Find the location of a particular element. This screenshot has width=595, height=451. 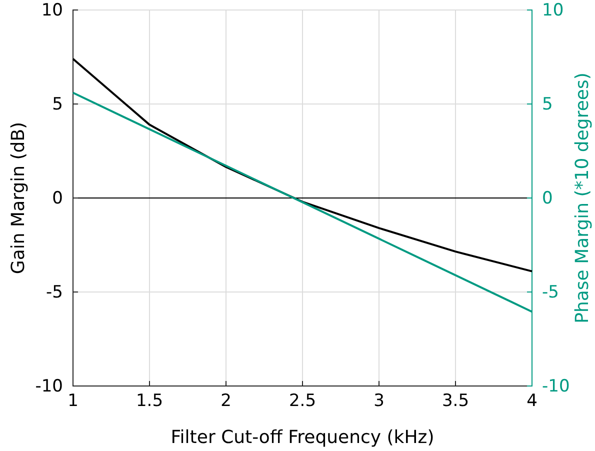

y2-tick-label: 0 is located at coordinates (547, 198).